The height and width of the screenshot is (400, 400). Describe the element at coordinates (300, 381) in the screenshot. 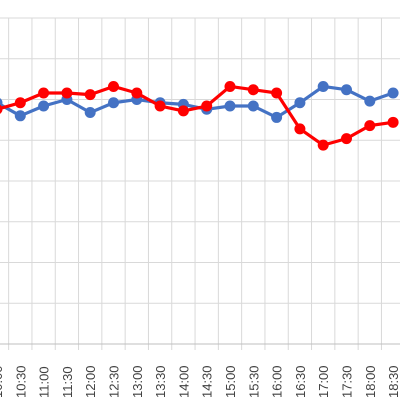

I see `x-tick-label: 16:30` at that location.